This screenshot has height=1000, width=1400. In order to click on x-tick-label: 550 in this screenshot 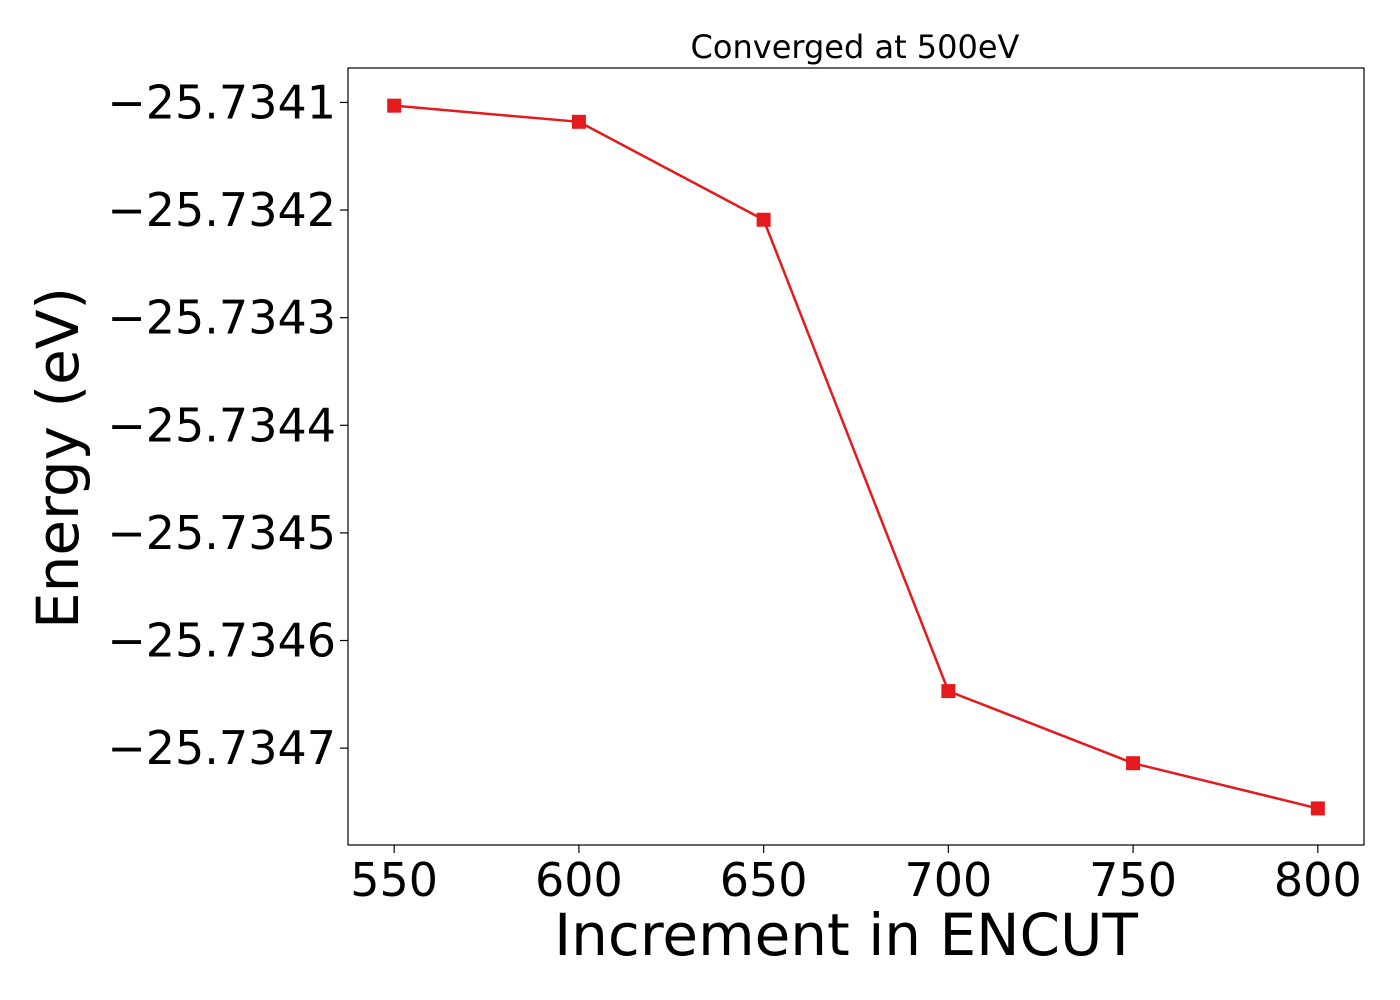, I will do `click(394, 880)`.